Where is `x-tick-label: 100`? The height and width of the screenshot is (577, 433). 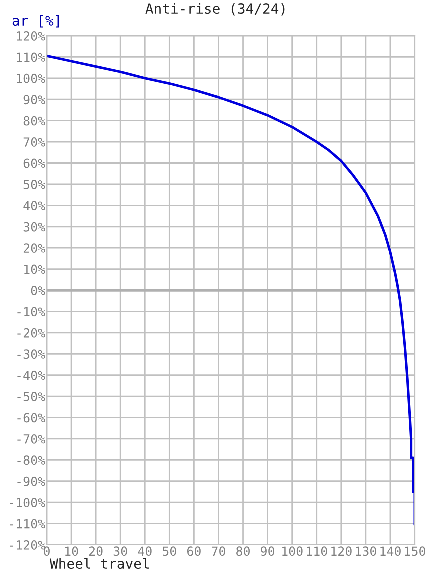 x-tick-label: 100 is located at coordinates (292, 551).